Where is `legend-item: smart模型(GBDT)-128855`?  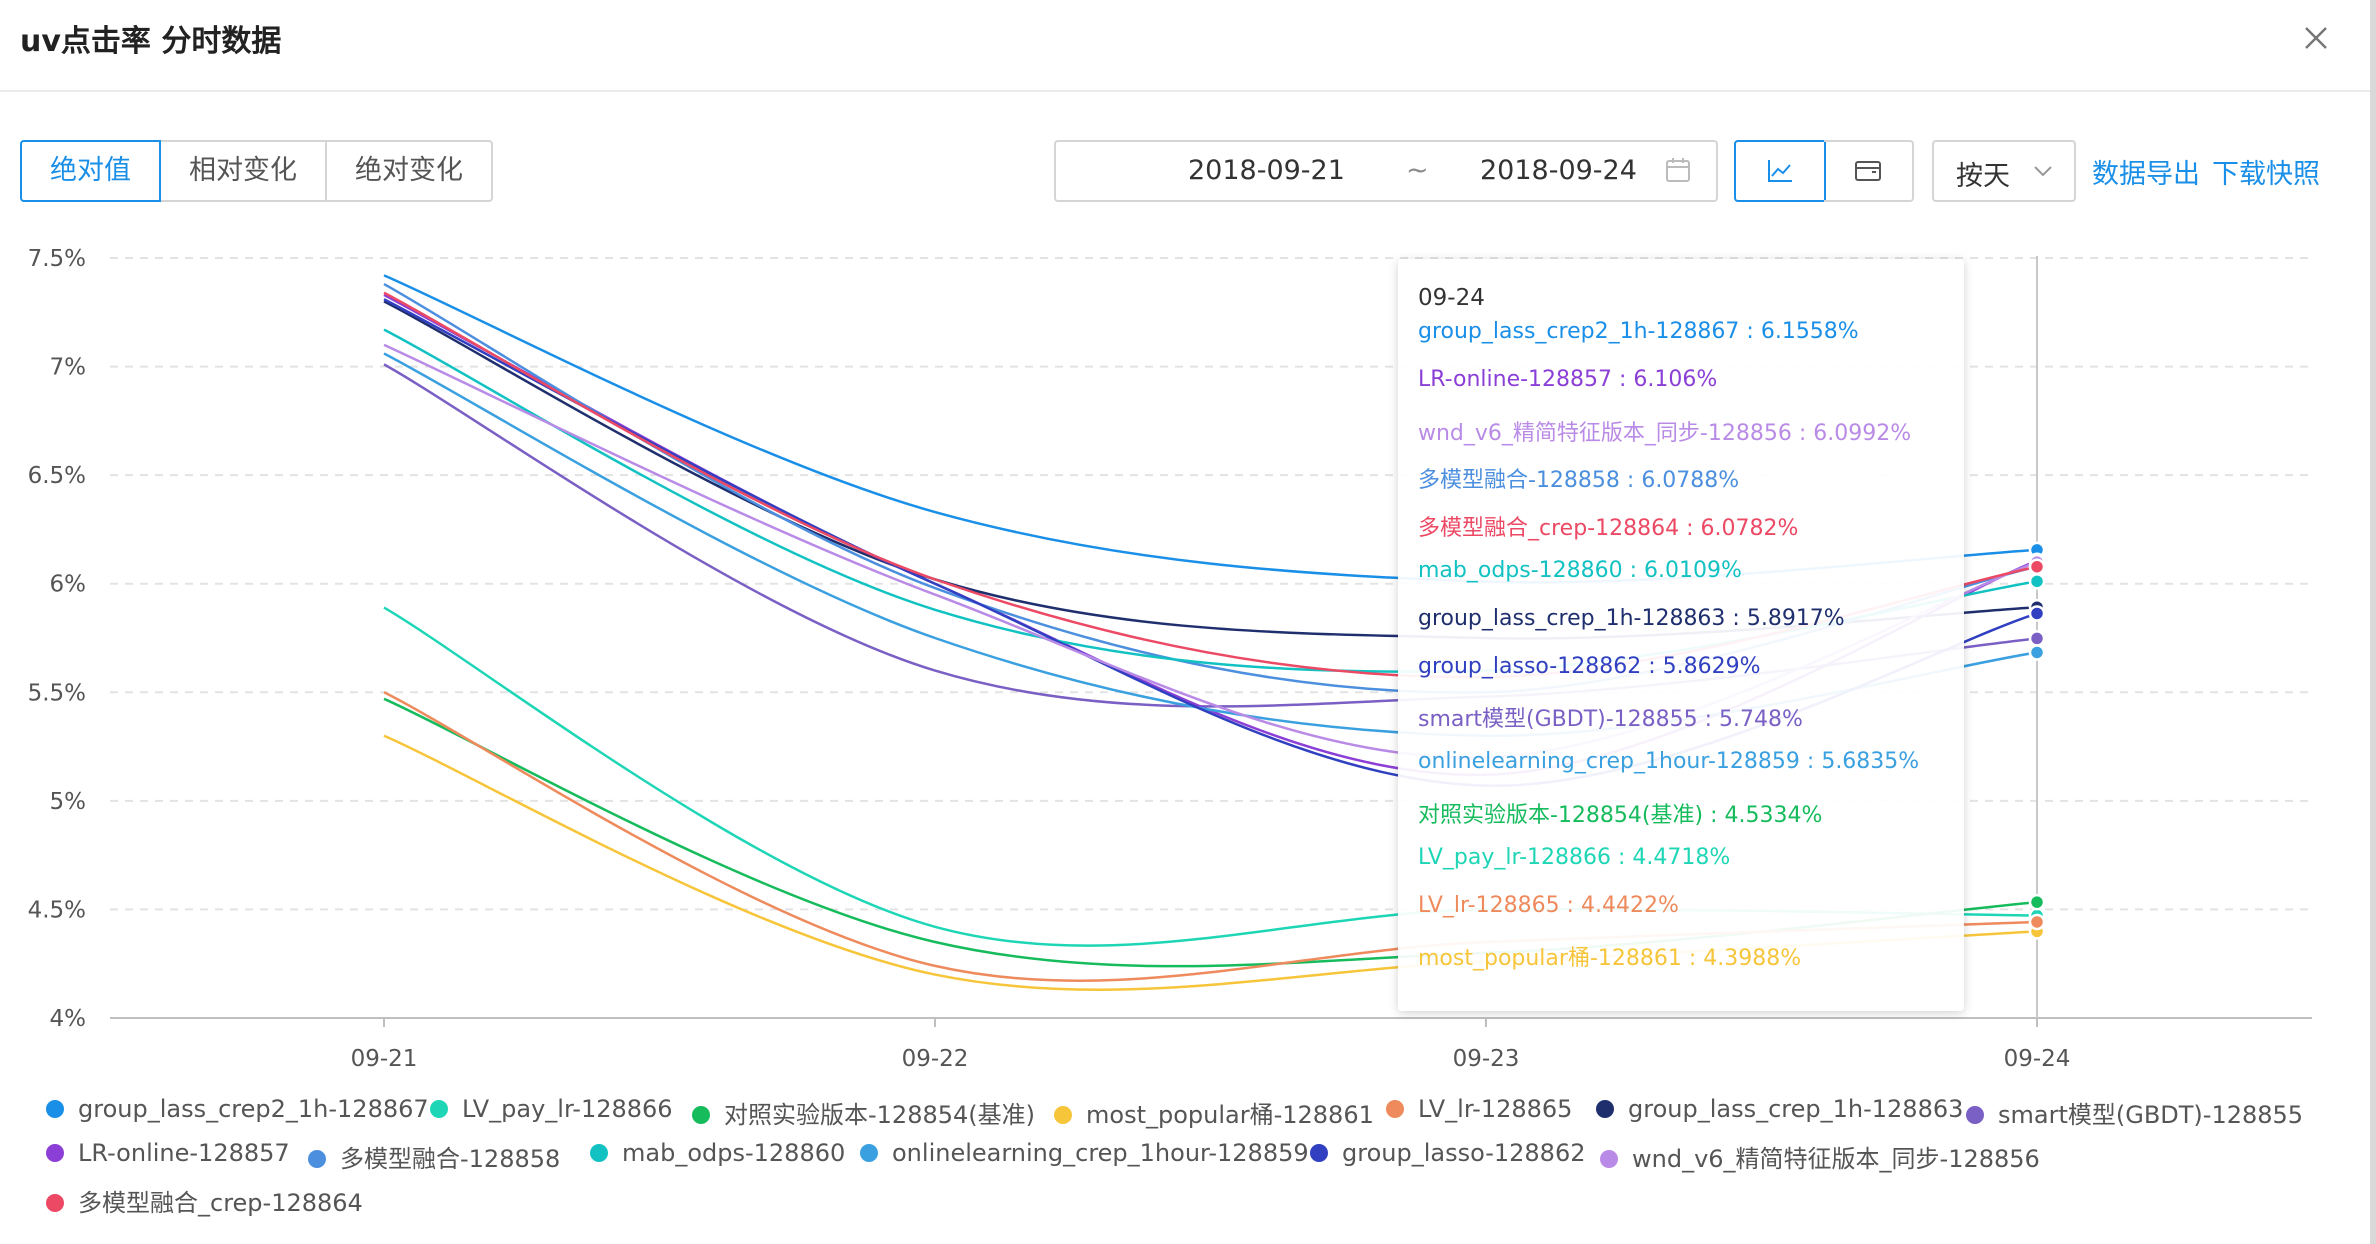
legend-item: smart模型(GBDT)-128855 is located at coordinates (2134, 1112).